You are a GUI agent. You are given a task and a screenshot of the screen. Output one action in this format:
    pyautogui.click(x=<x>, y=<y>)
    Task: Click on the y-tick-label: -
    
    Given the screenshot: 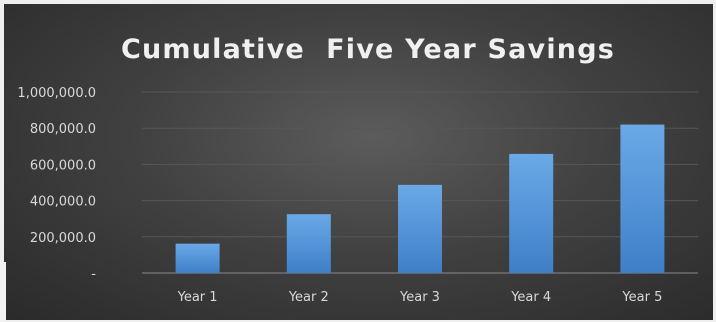 What is the action you would take?
    pyautogui.click(x=93, y=274)
    